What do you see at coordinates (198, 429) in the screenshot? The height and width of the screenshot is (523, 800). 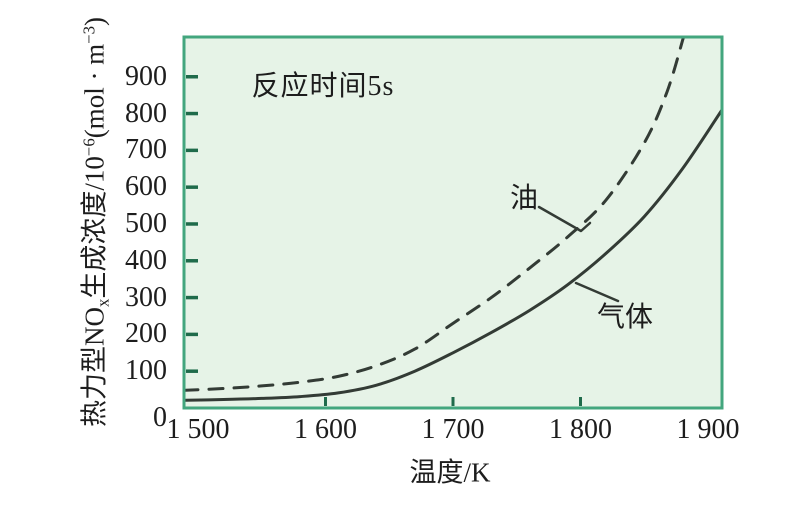 I see `x-tick-label: 1 500` at bounding box center [198, 429].